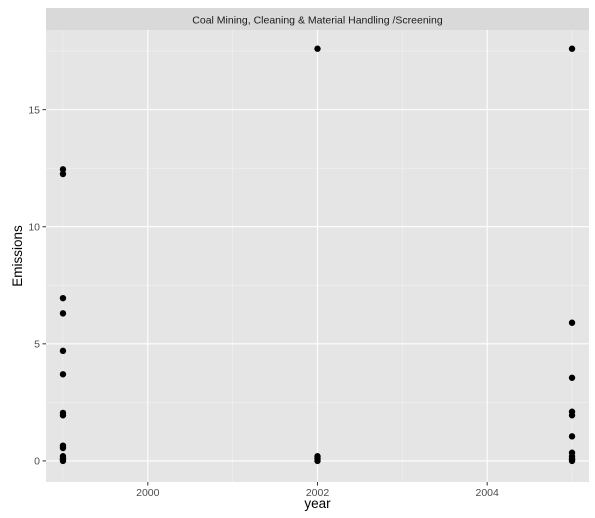 The width and height of the screenshot is (595, 518). I want to click on x-axis-title: year, so click(317, 503).